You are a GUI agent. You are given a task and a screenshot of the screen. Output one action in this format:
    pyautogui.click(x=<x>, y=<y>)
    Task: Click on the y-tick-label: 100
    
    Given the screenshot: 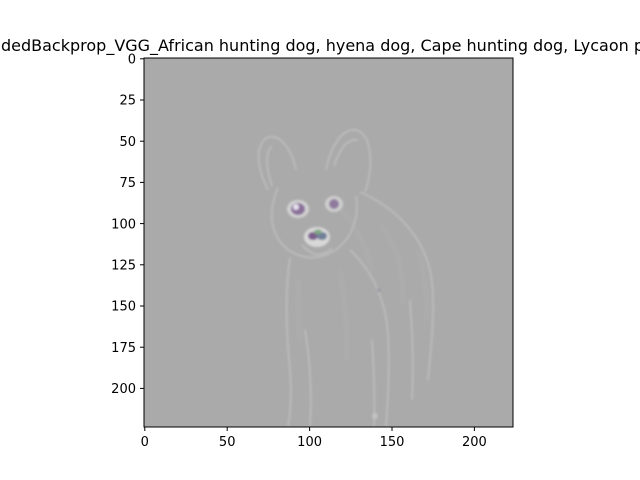 What is the action you would take?
    pyautogui.click(x=123, y=224)
    